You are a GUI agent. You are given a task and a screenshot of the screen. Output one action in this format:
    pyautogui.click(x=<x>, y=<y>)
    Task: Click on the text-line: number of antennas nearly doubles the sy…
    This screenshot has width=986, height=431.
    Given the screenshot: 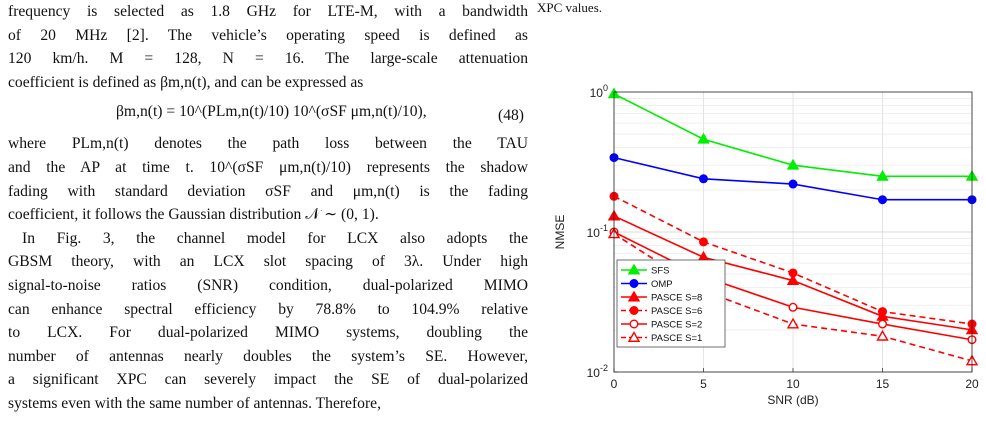 What is the action you would take?
    pyautogui.click(x=268, y=356)
    